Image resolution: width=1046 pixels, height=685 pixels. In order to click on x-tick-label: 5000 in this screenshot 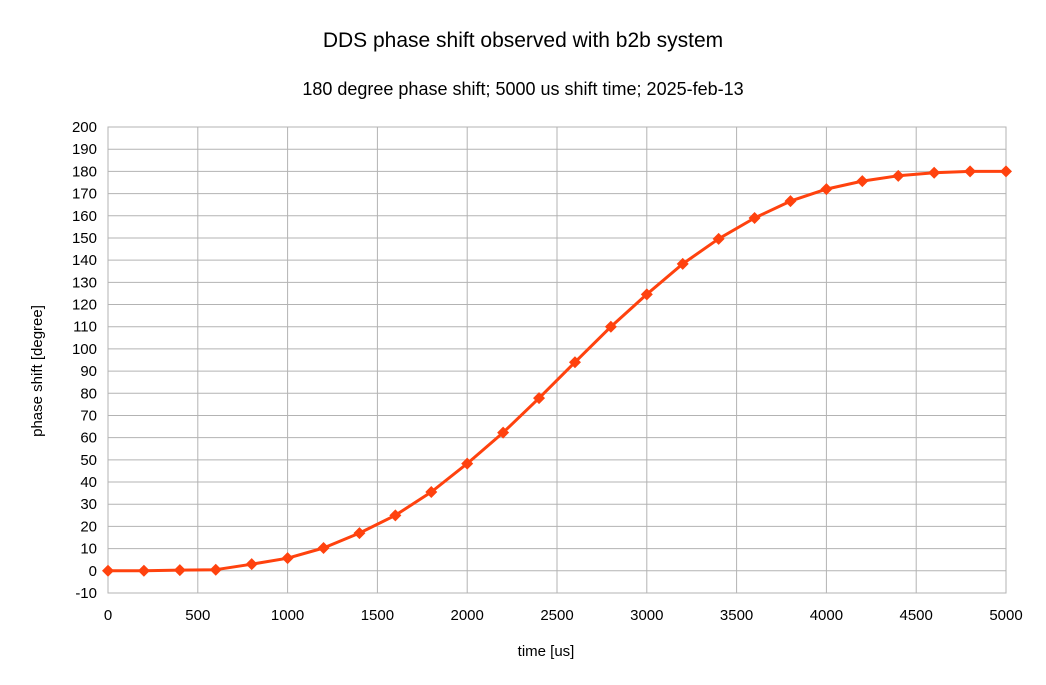, I will do `click(1005, 615)`.